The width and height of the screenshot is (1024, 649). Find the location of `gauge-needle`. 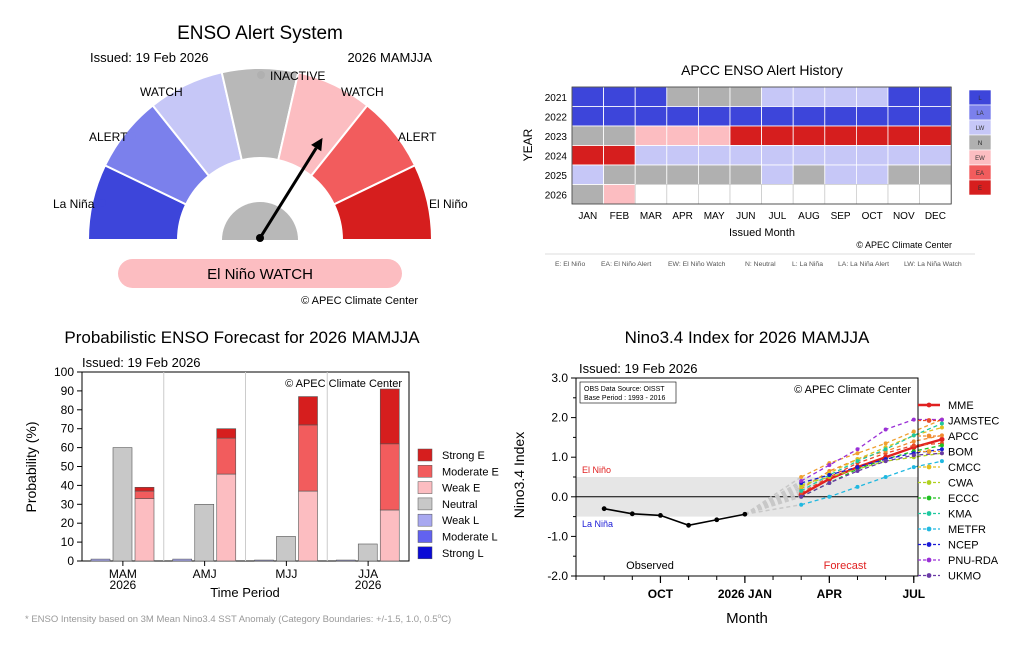

gauge-needle is located at coordinates (288, 193).